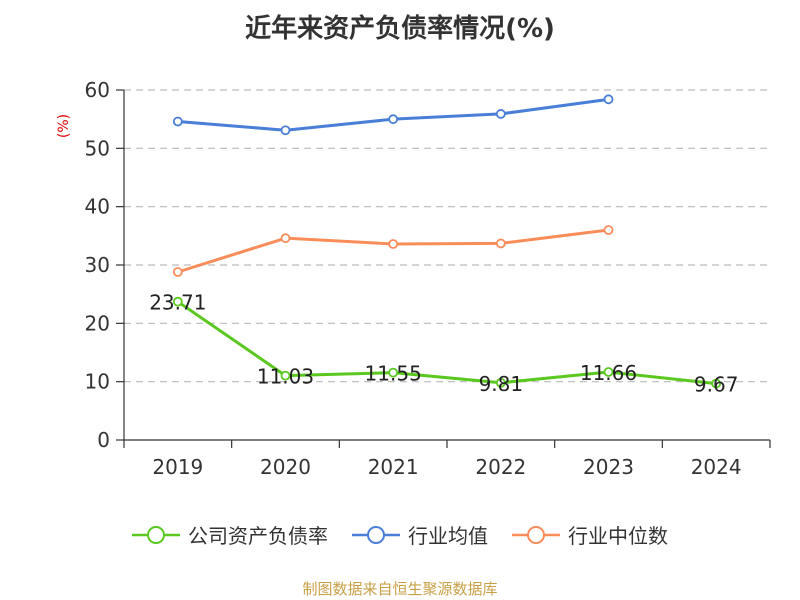 The image size is (800, 600). I want to click on data-labels: 23.71 11.03 11.55 9.81 11.66 9.67, so click(443, 344).